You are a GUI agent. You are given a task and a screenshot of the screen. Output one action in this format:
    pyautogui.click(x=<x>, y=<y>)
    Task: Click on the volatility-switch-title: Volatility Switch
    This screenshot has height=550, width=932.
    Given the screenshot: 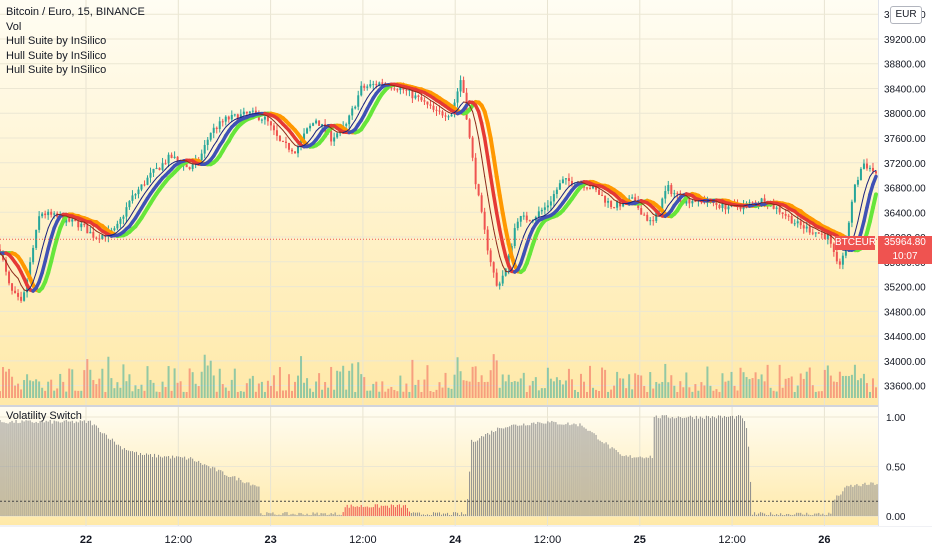 What is the action you would take?
    pyautogui.click(x=44, y=416)
    